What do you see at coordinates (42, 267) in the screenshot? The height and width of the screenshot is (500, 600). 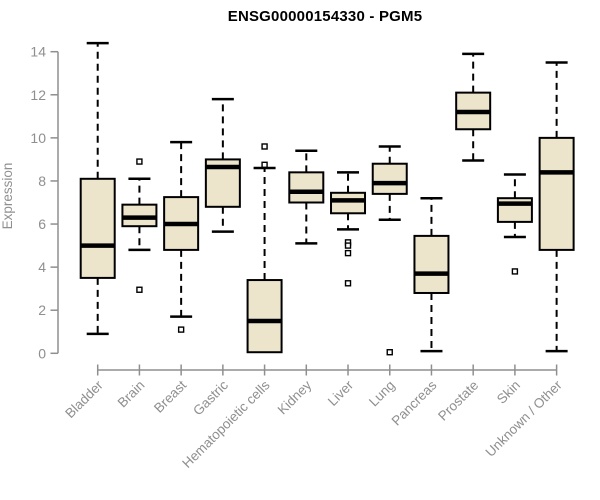 I see `y-tick-label: 4` at bounding box center [42, 267].